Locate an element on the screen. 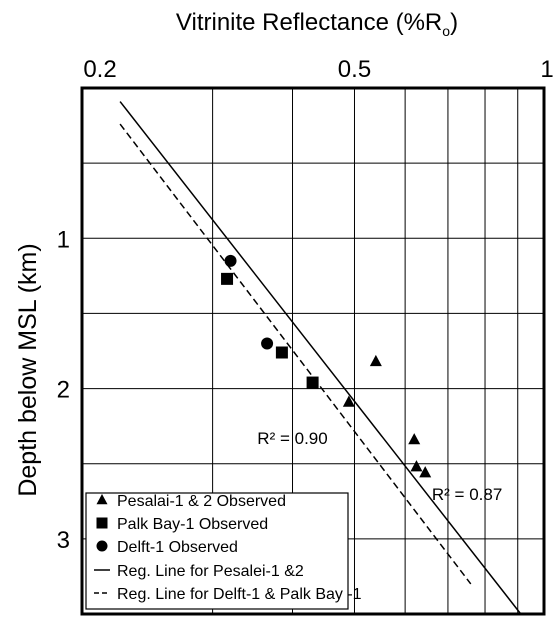 The height and width of the screenshot is (618, 560). x-axis-title: Vitrinite Reflectance (%Ro) is located at coordinates (317, 24).